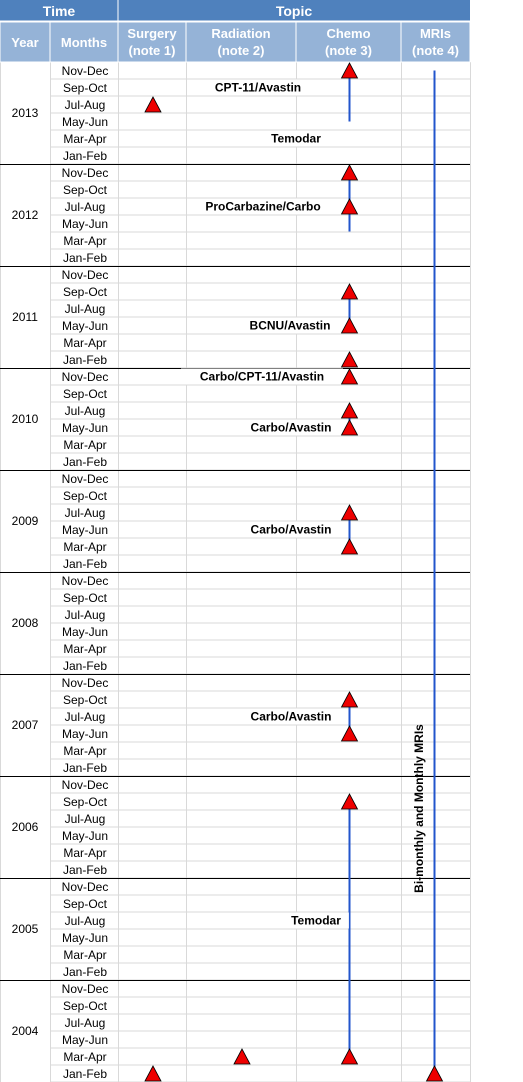  I want to click on year-label: 2010, so click(25, 419).